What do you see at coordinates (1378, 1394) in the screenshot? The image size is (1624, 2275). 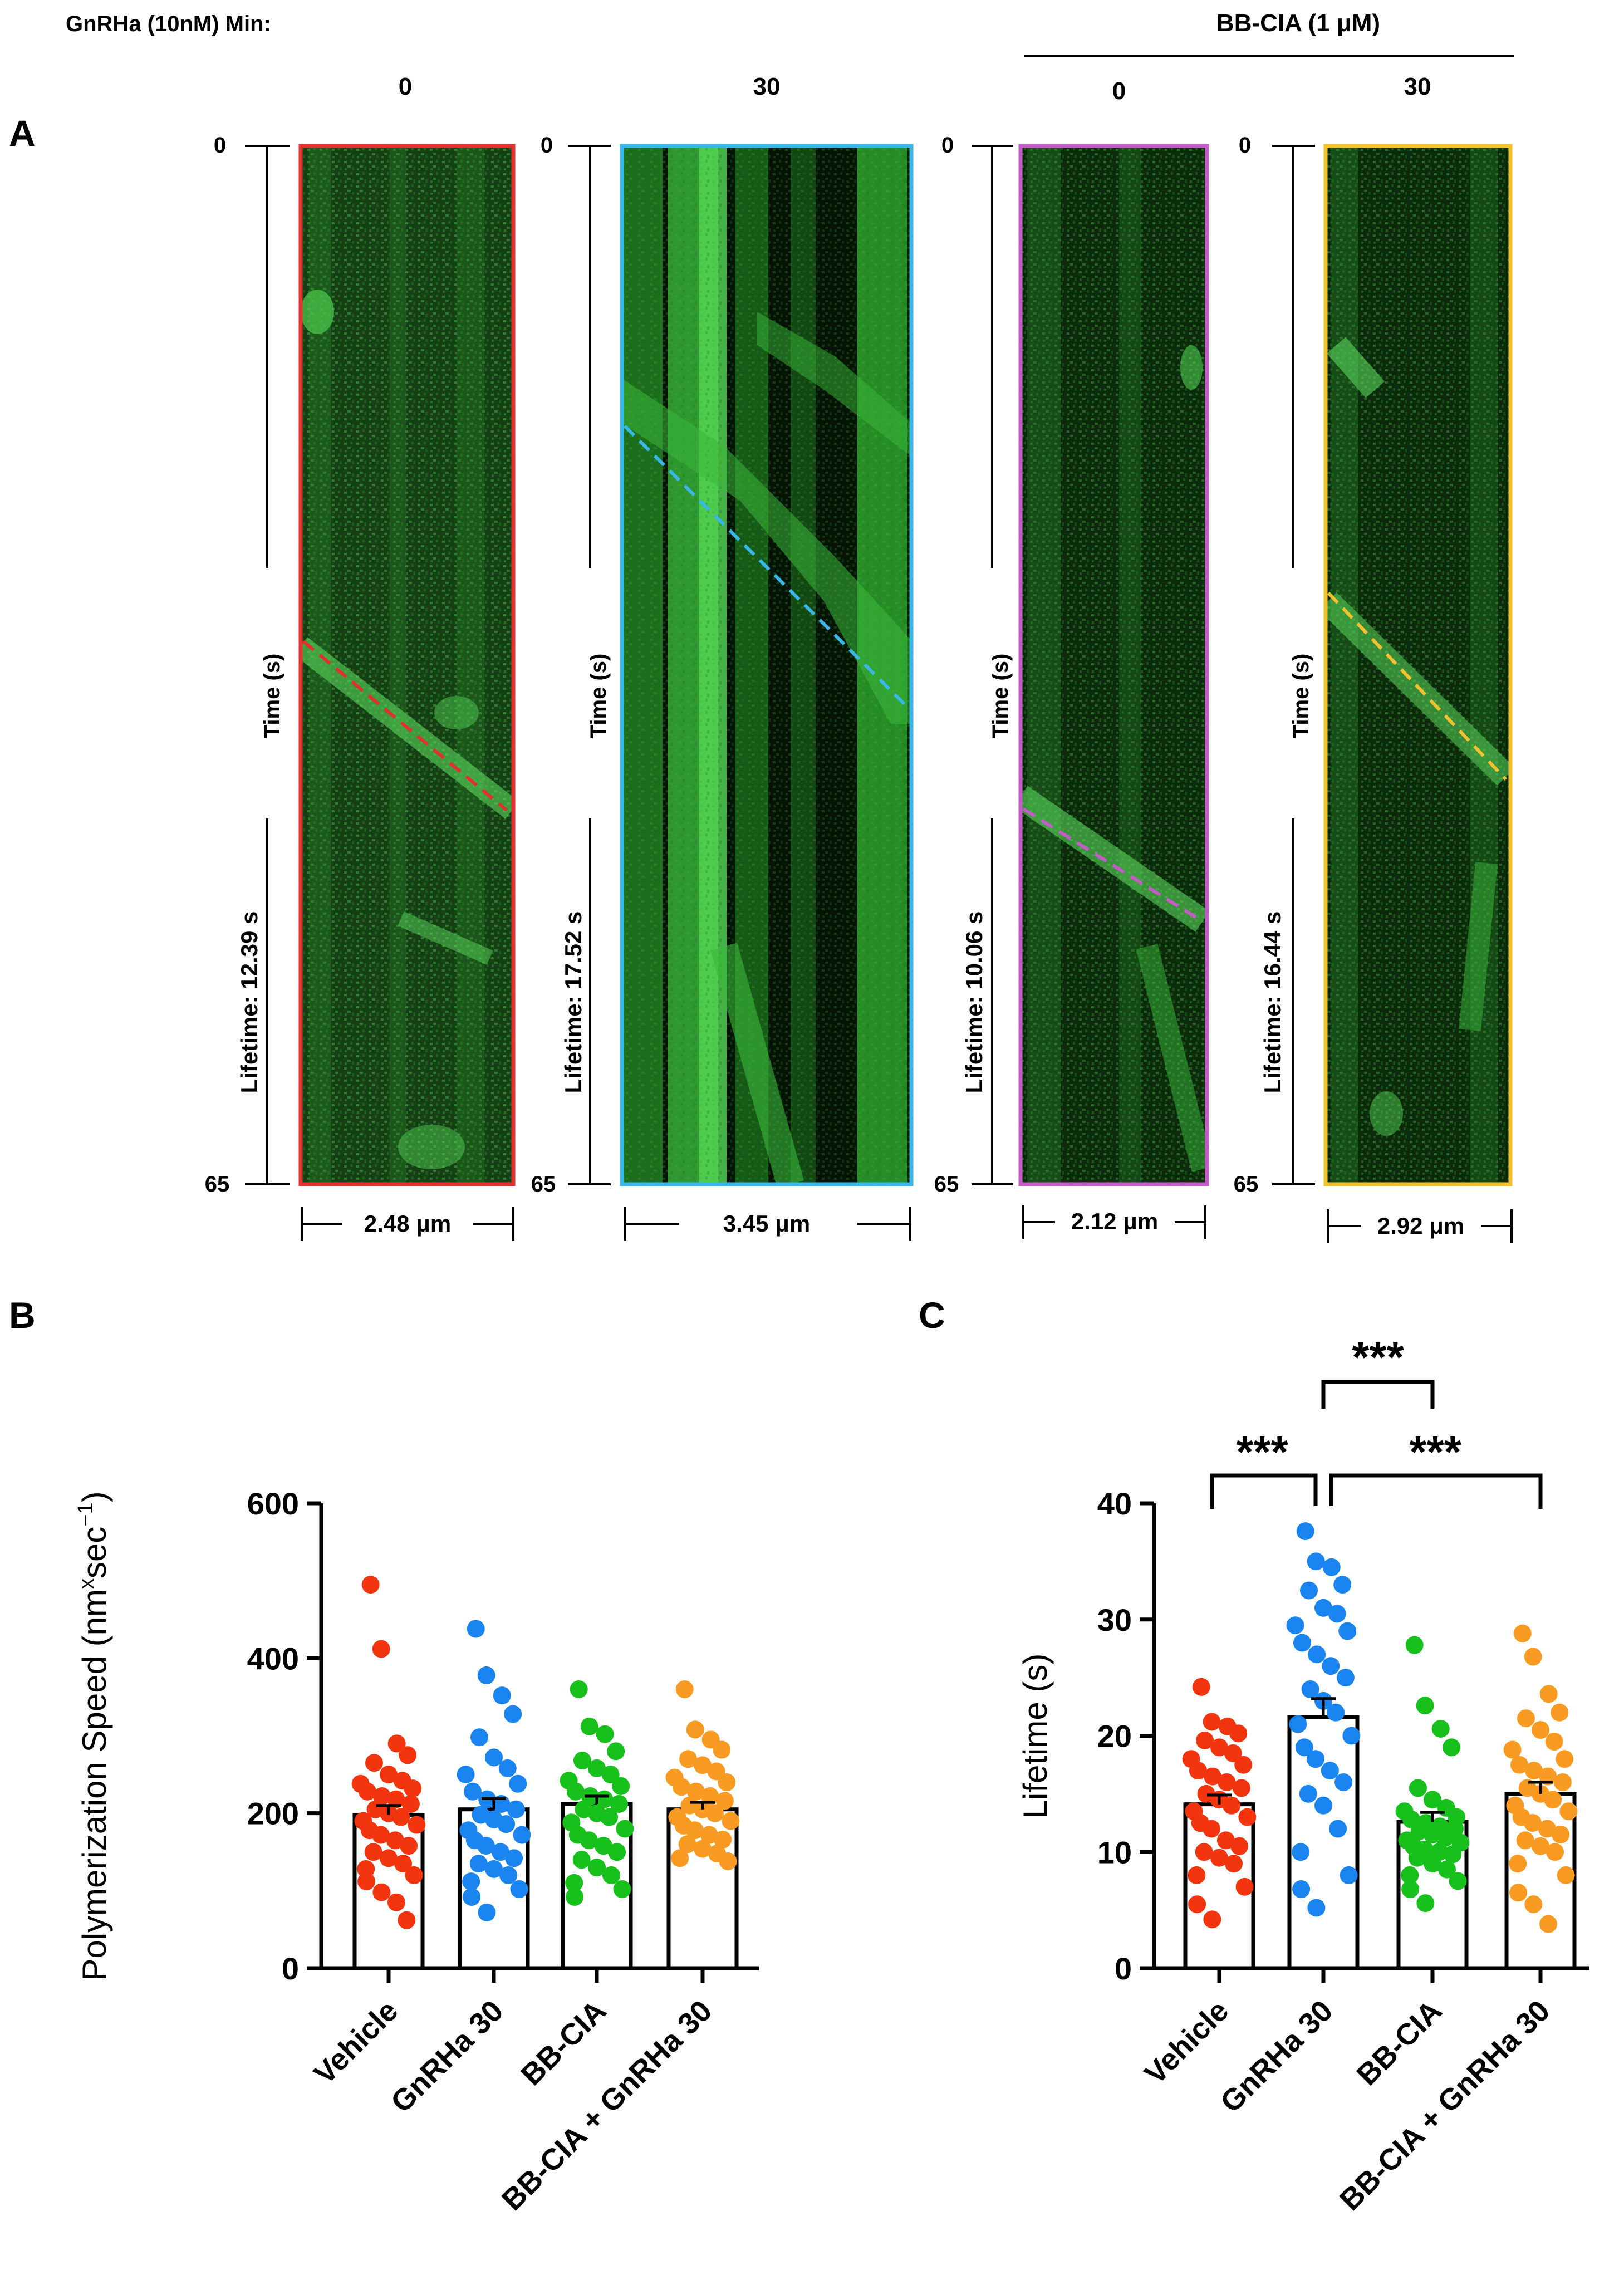 I see `sig-bracket-gnrha-bbcia` at bounding box center [1378, 1394].